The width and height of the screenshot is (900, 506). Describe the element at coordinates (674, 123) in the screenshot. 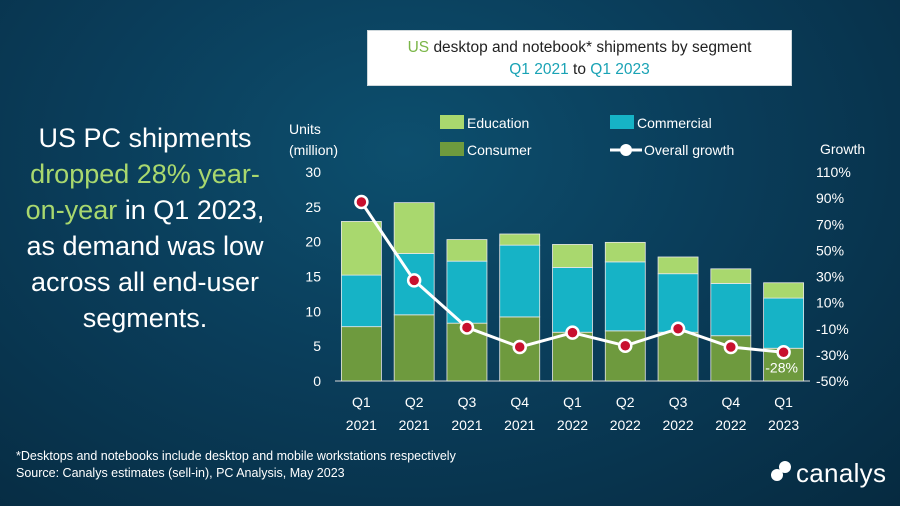

I see `legend-label: Commercial` at that location.